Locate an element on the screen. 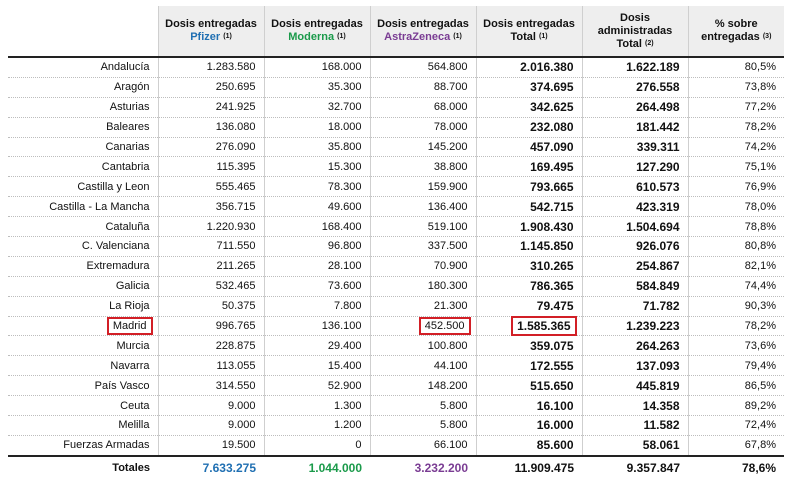 This screenshot has width=800, height=479. moderna-doses: 32.700 is located at coordinates (316, 107).